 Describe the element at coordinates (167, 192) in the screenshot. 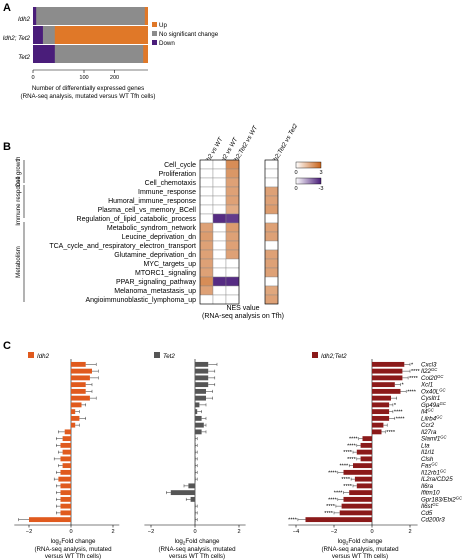

I see `heatmap-row-label-3: Immune_response` at that location.